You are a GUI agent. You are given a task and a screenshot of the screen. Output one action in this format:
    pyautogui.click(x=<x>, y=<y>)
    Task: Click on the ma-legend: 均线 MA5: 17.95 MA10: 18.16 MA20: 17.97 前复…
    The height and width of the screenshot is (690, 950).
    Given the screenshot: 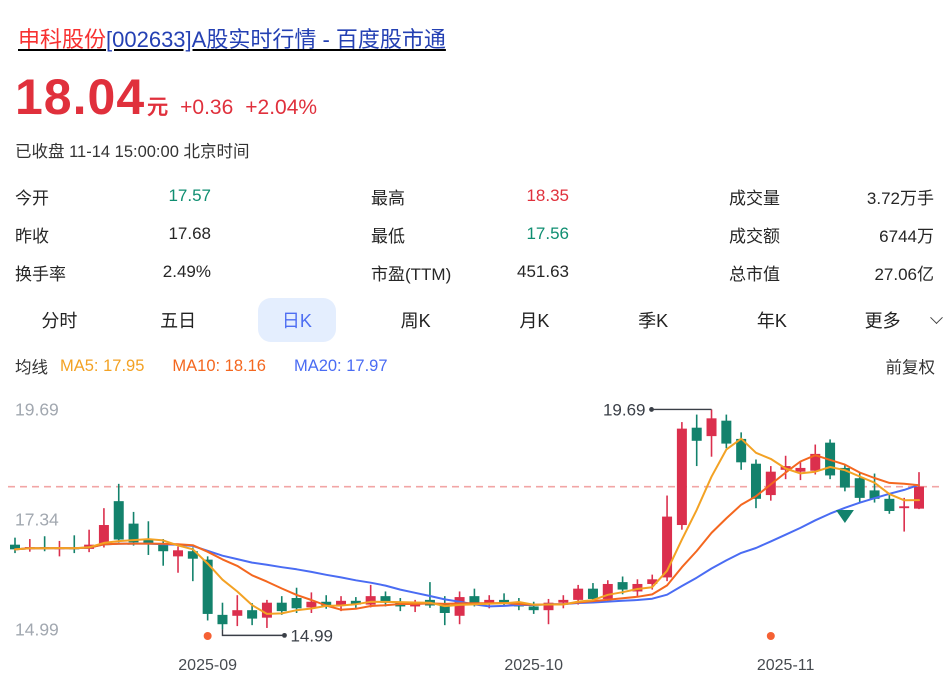 What is the action you would take?
    pyautogui.click(x=475, y=366)
    